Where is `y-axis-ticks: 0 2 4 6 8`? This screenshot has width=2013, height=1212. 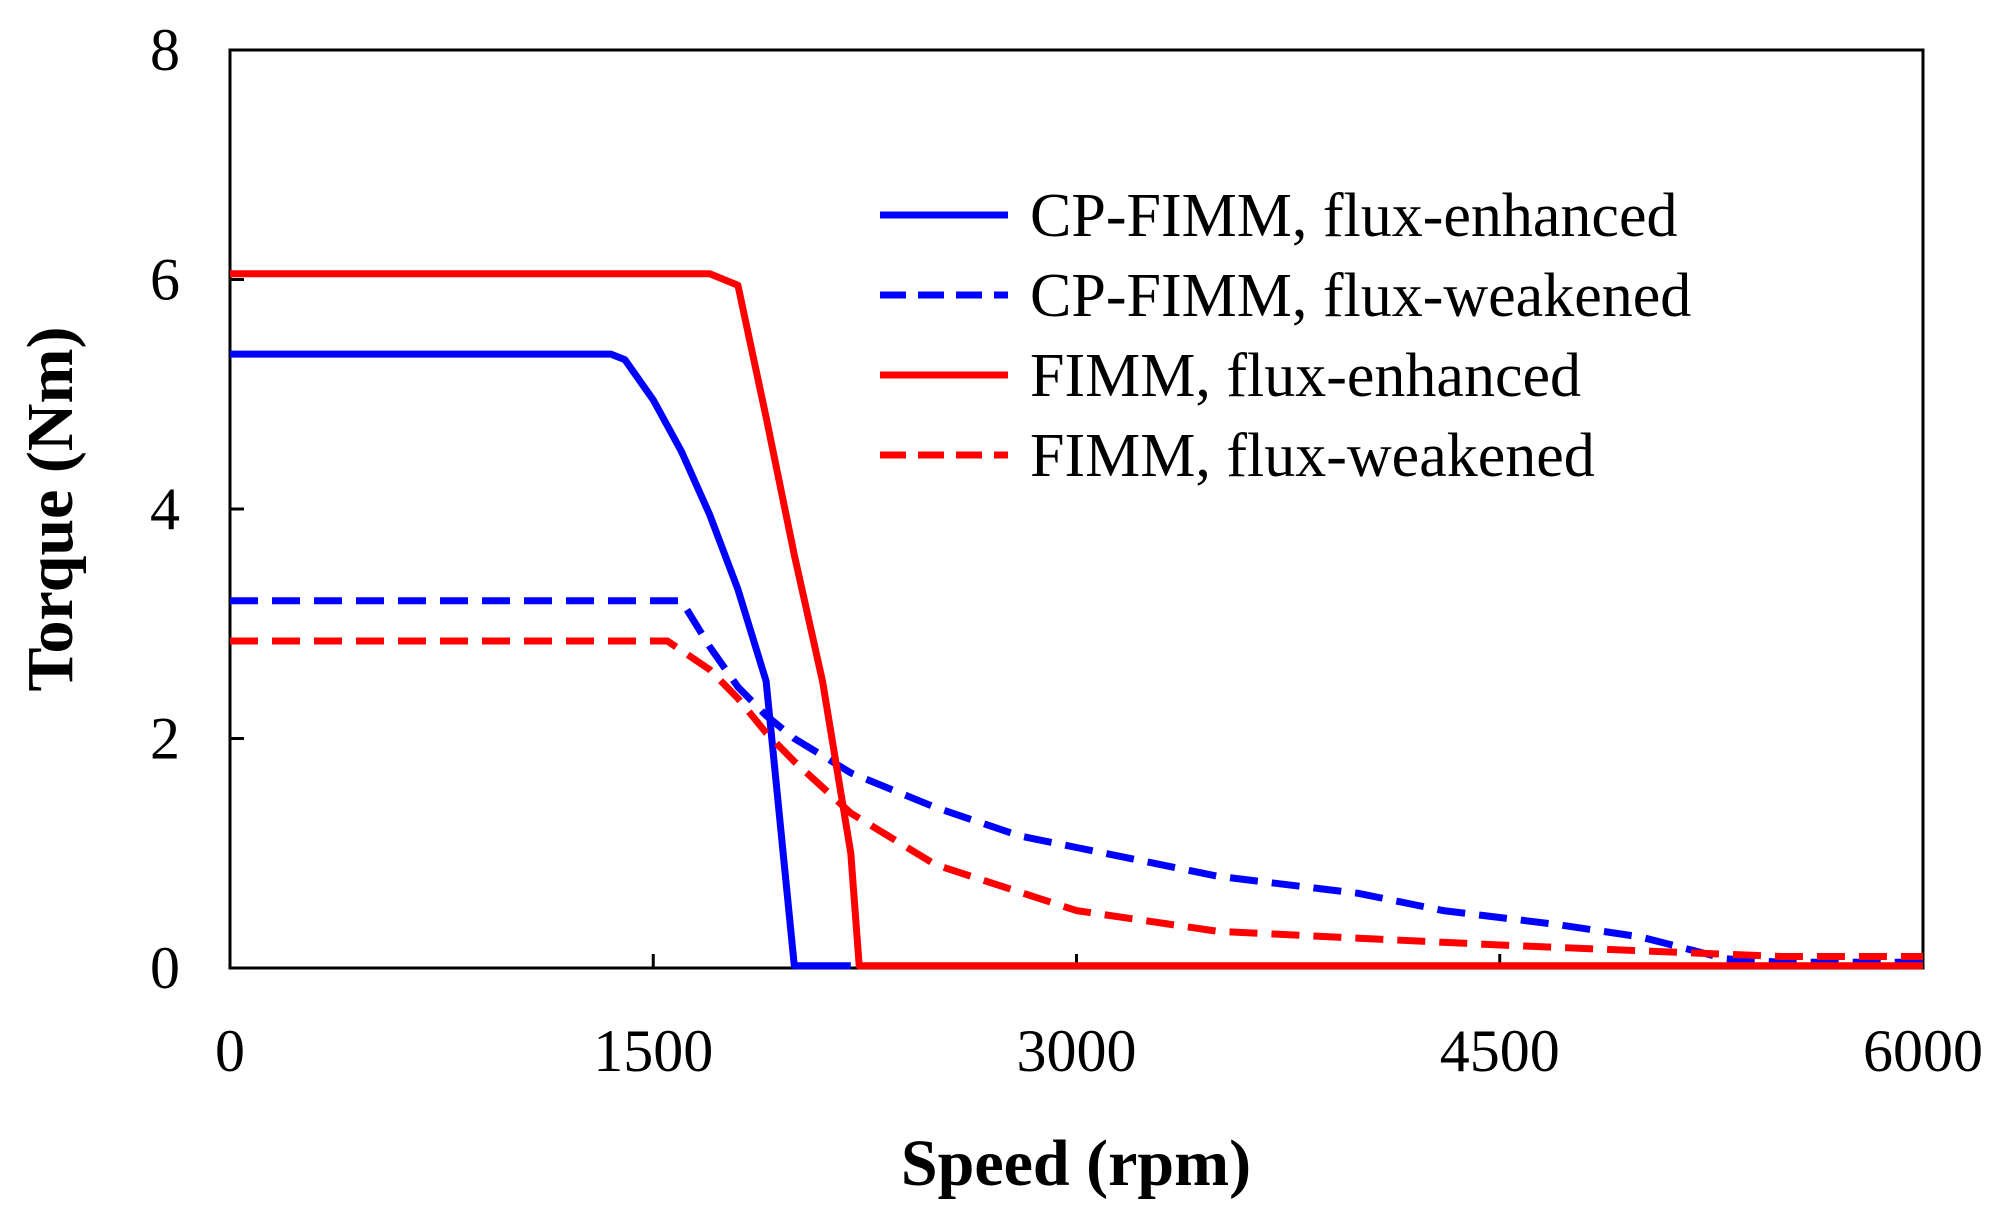 y-axis-ticks: 0 2 4 6 8 is located at coordinates (197, 509).